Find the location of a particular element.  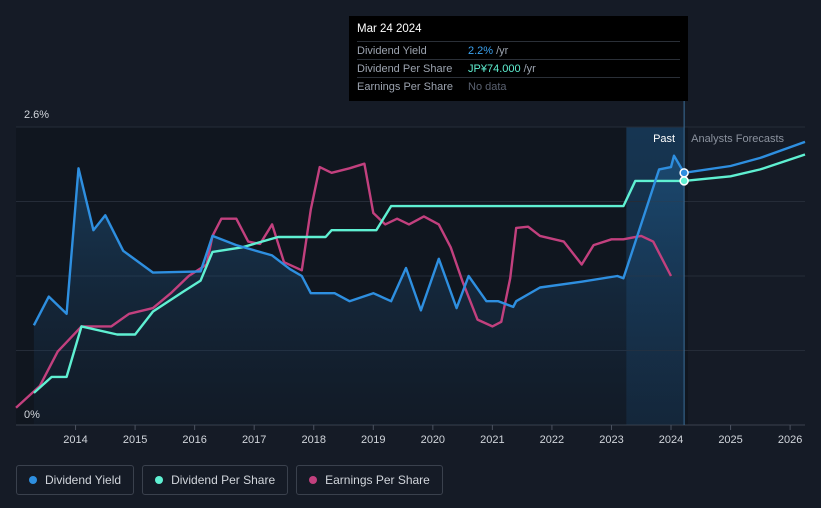

tooltip-row-dividend-per-share: Dividend Per Share JP¥74.000 /yr is located at coordinates (518, 68).